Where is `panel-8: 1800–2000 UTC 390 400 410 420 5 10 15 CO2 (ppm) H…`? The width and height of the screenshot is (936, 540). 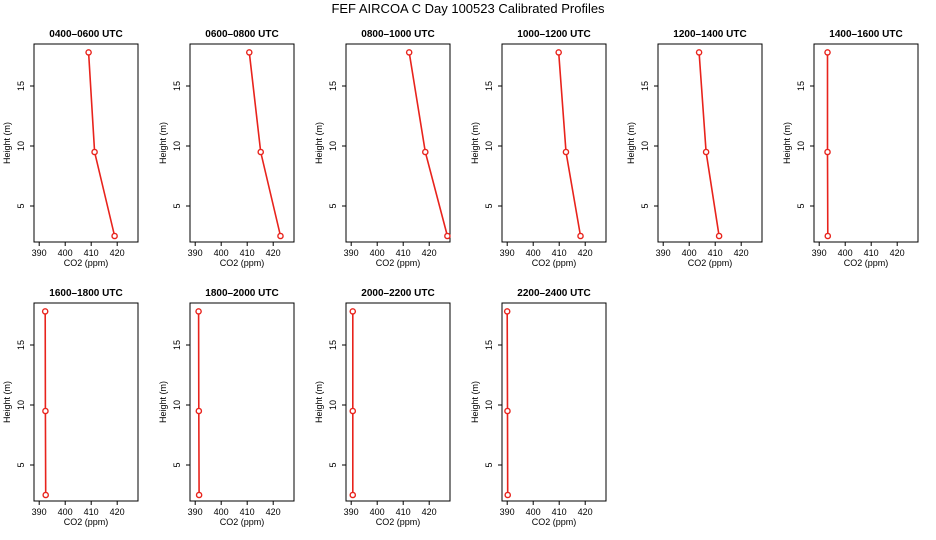 panel-8: 1800–2000 UTC 390 400 410 420 5 10 15 CO2 (ppm) H… is located at coordinates (226, 407).